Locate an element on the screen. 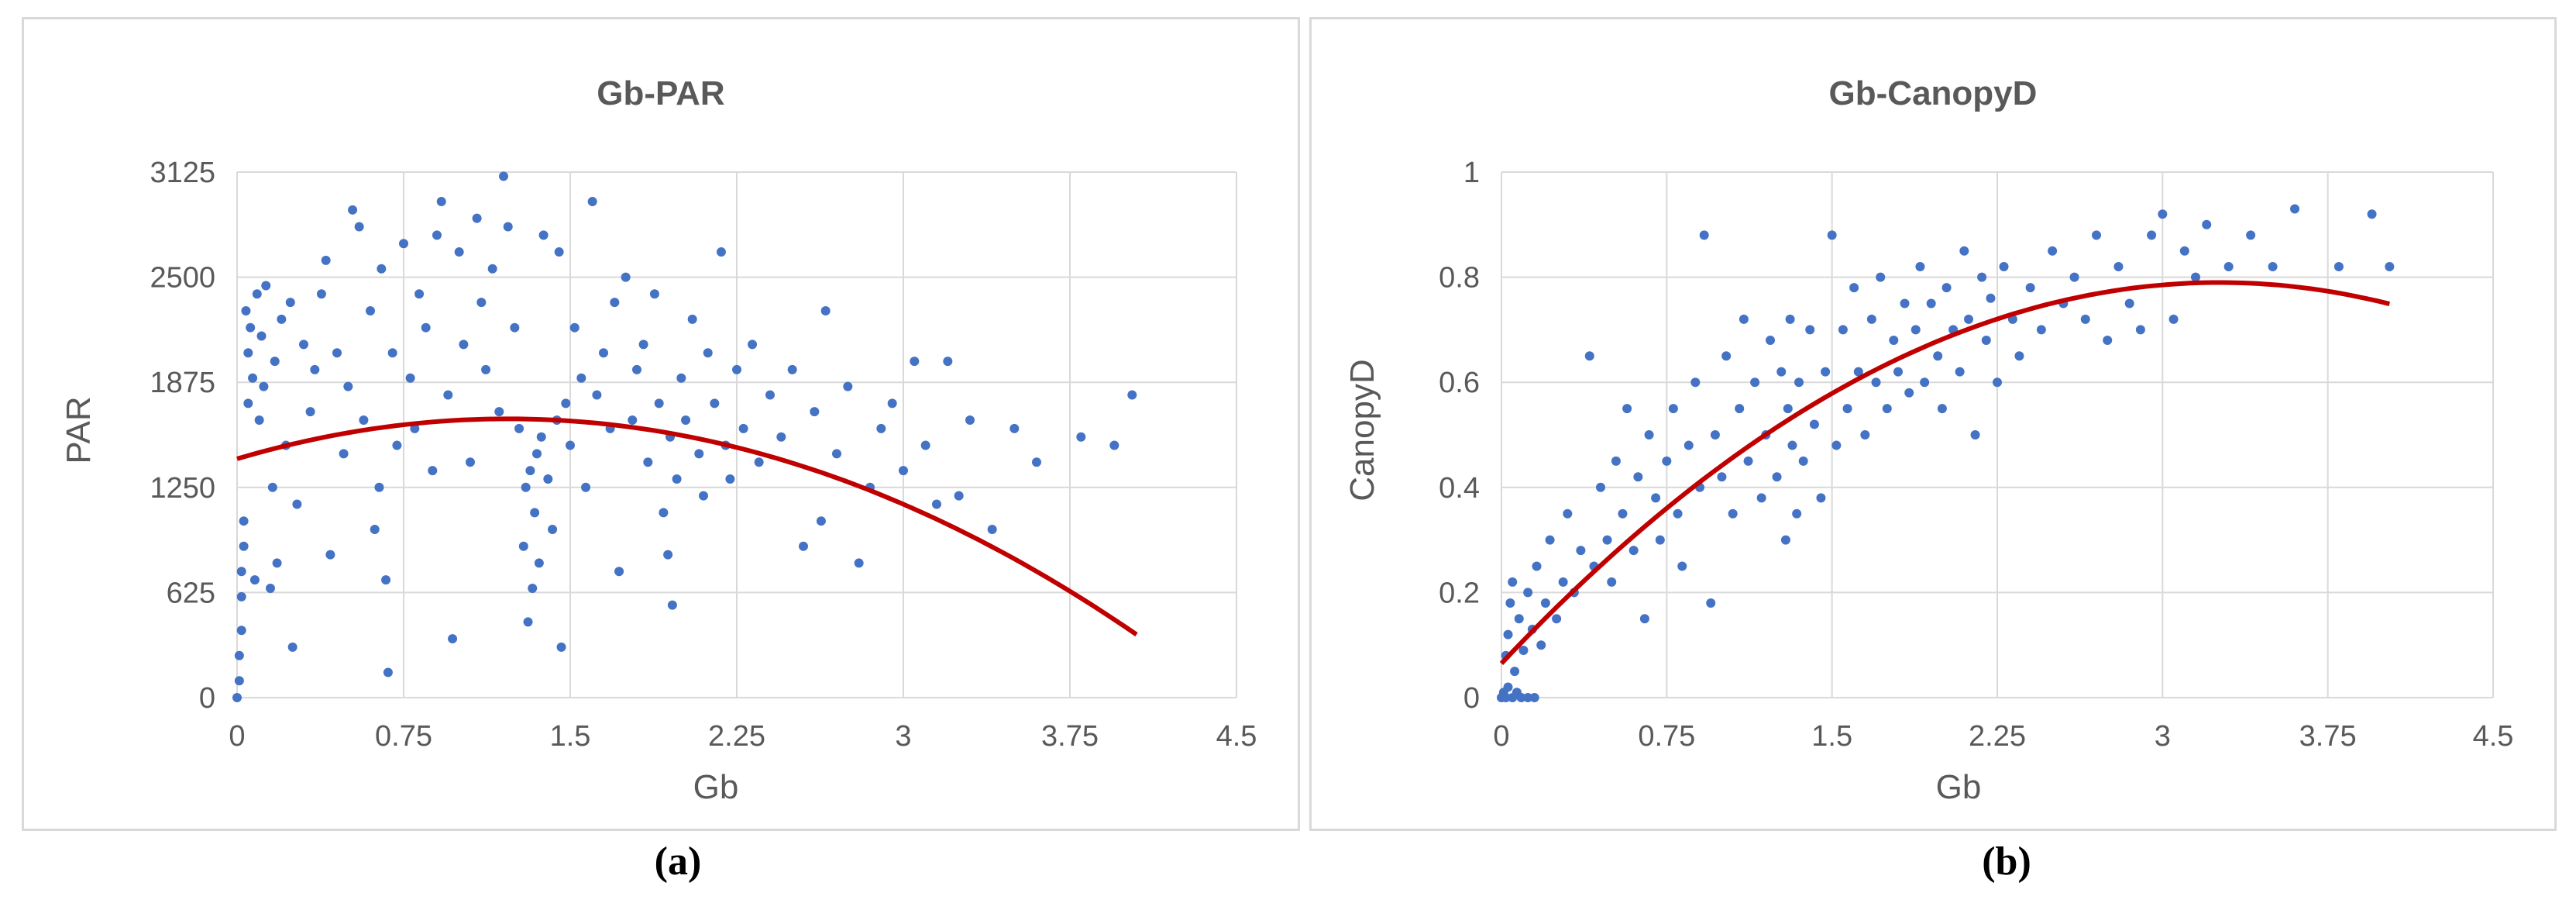  x-tick-label: 3 is located at coordinates (2163, 737).